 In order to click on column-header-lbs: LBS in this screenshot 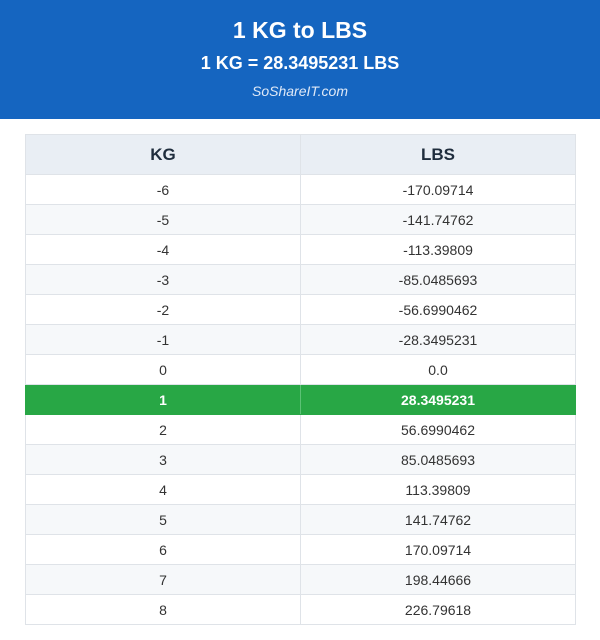, I will do `click(438, 154)`.